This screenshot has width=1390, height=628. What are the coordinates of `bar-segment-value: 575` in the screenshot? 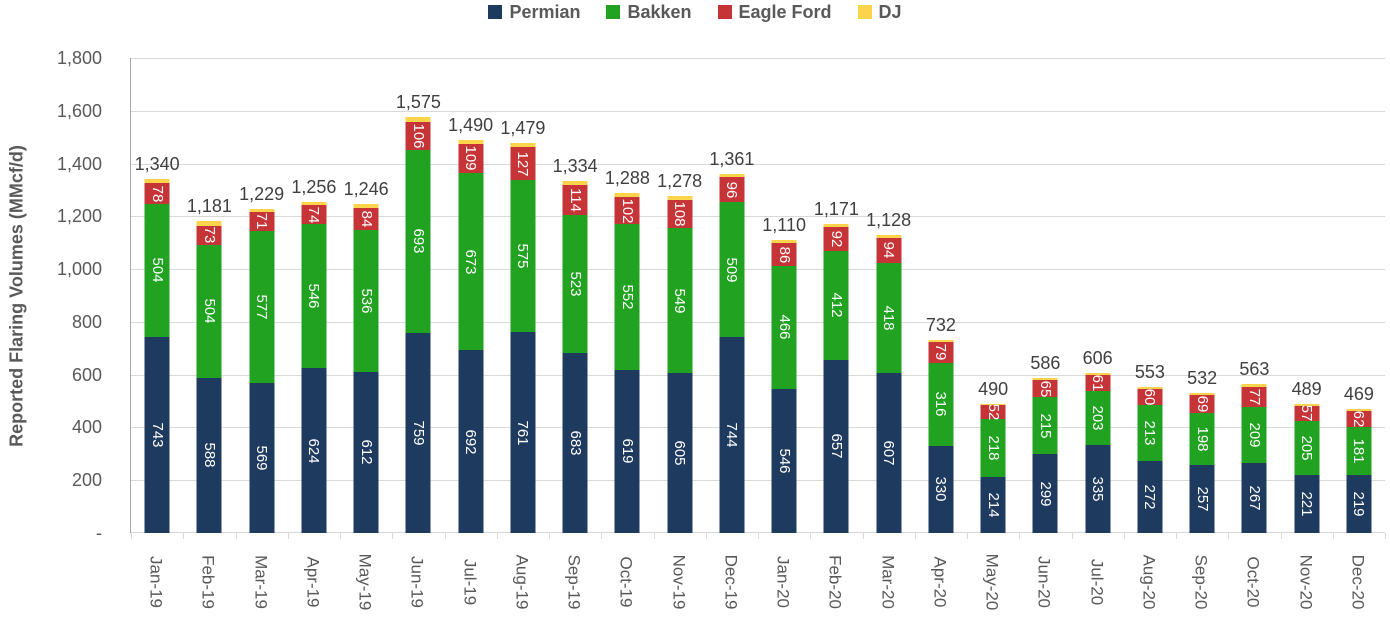 It's located at (523, 256).